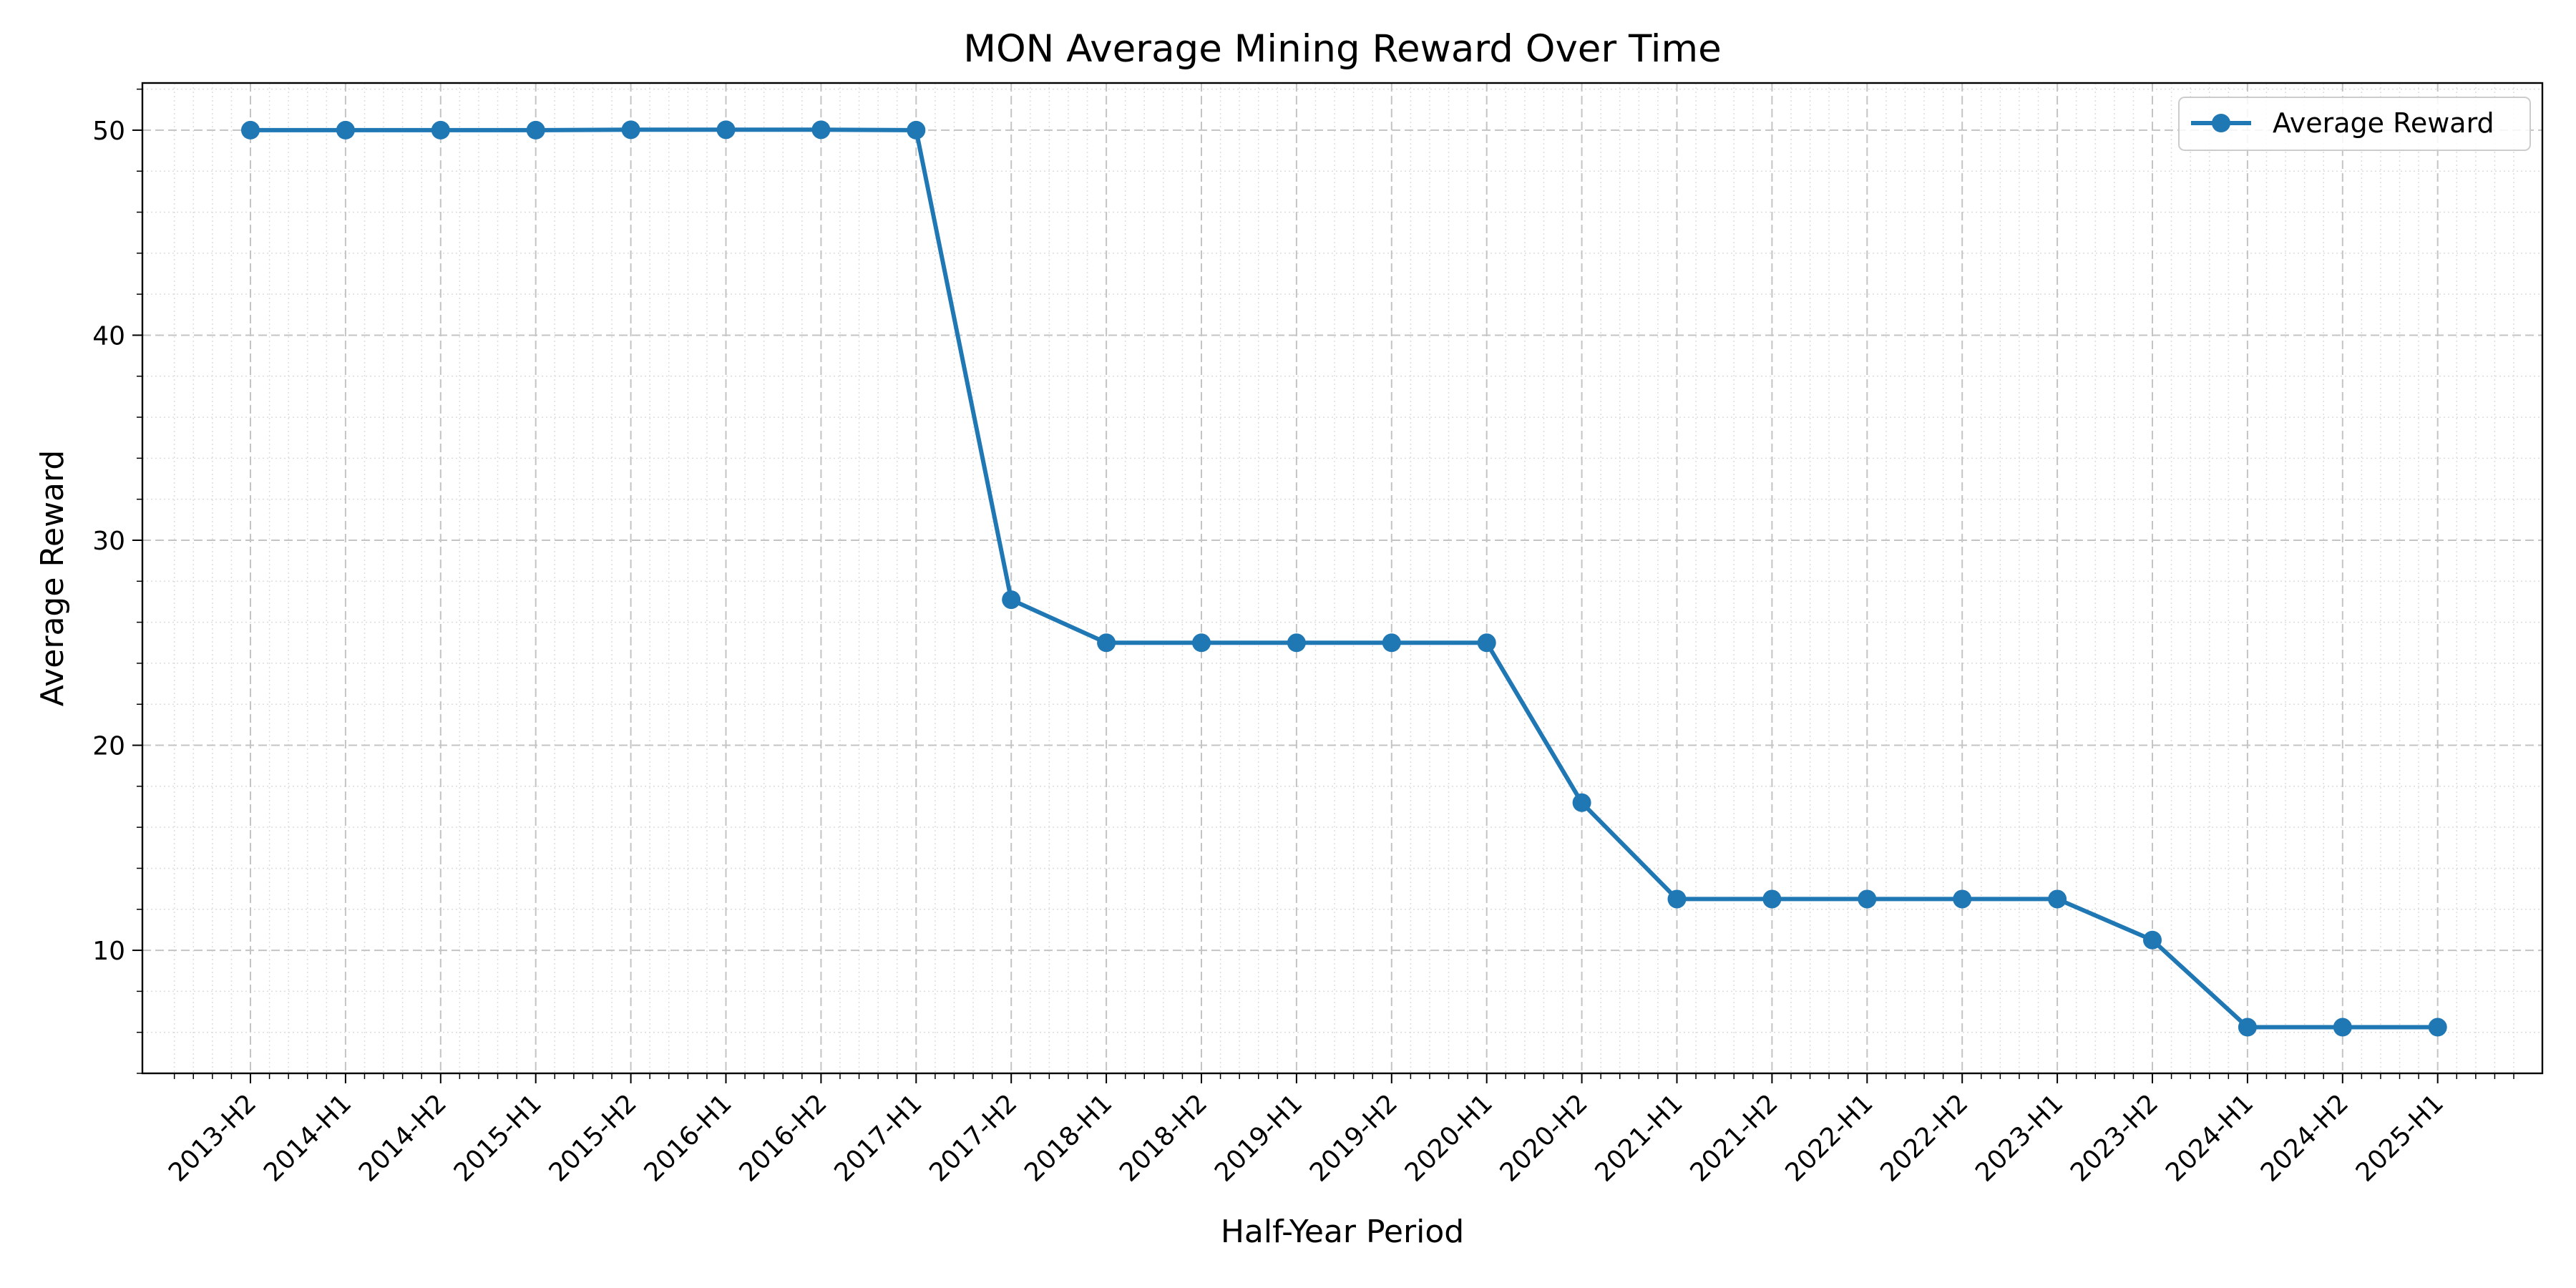 This screenshot has height=1288, width=2576. Describe the element at coordinates (108, 336) in the screenshot. I see `y-tick-label: 40` at that location.